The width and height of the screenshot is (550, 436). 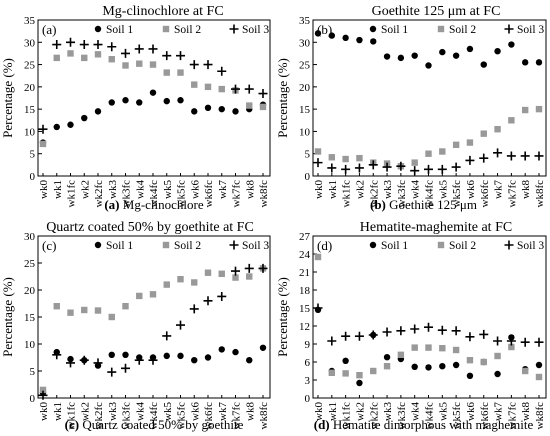 What do you see at coordinates (44, 189) in the screenshot?
I see `x-tick-label: wk0` at bounding box center [44, 189].